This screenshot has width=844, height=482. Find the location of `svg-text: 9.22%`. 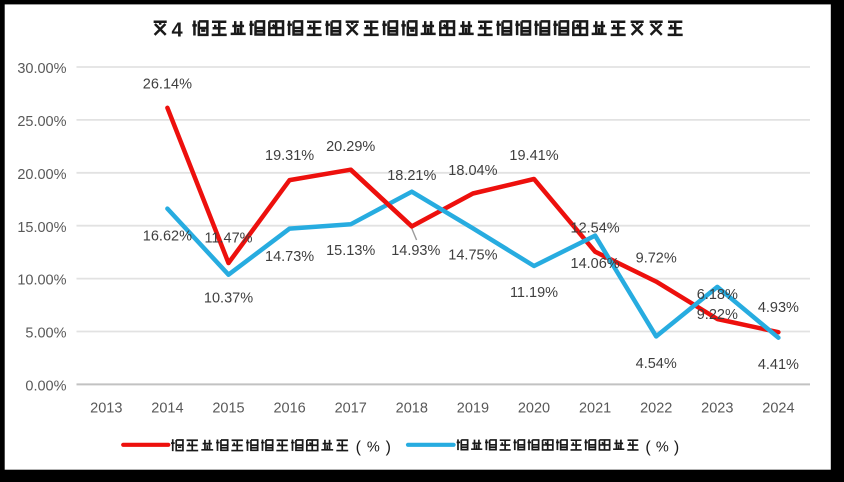

svg-text: 9.22% is located at coordinates (717, 315).